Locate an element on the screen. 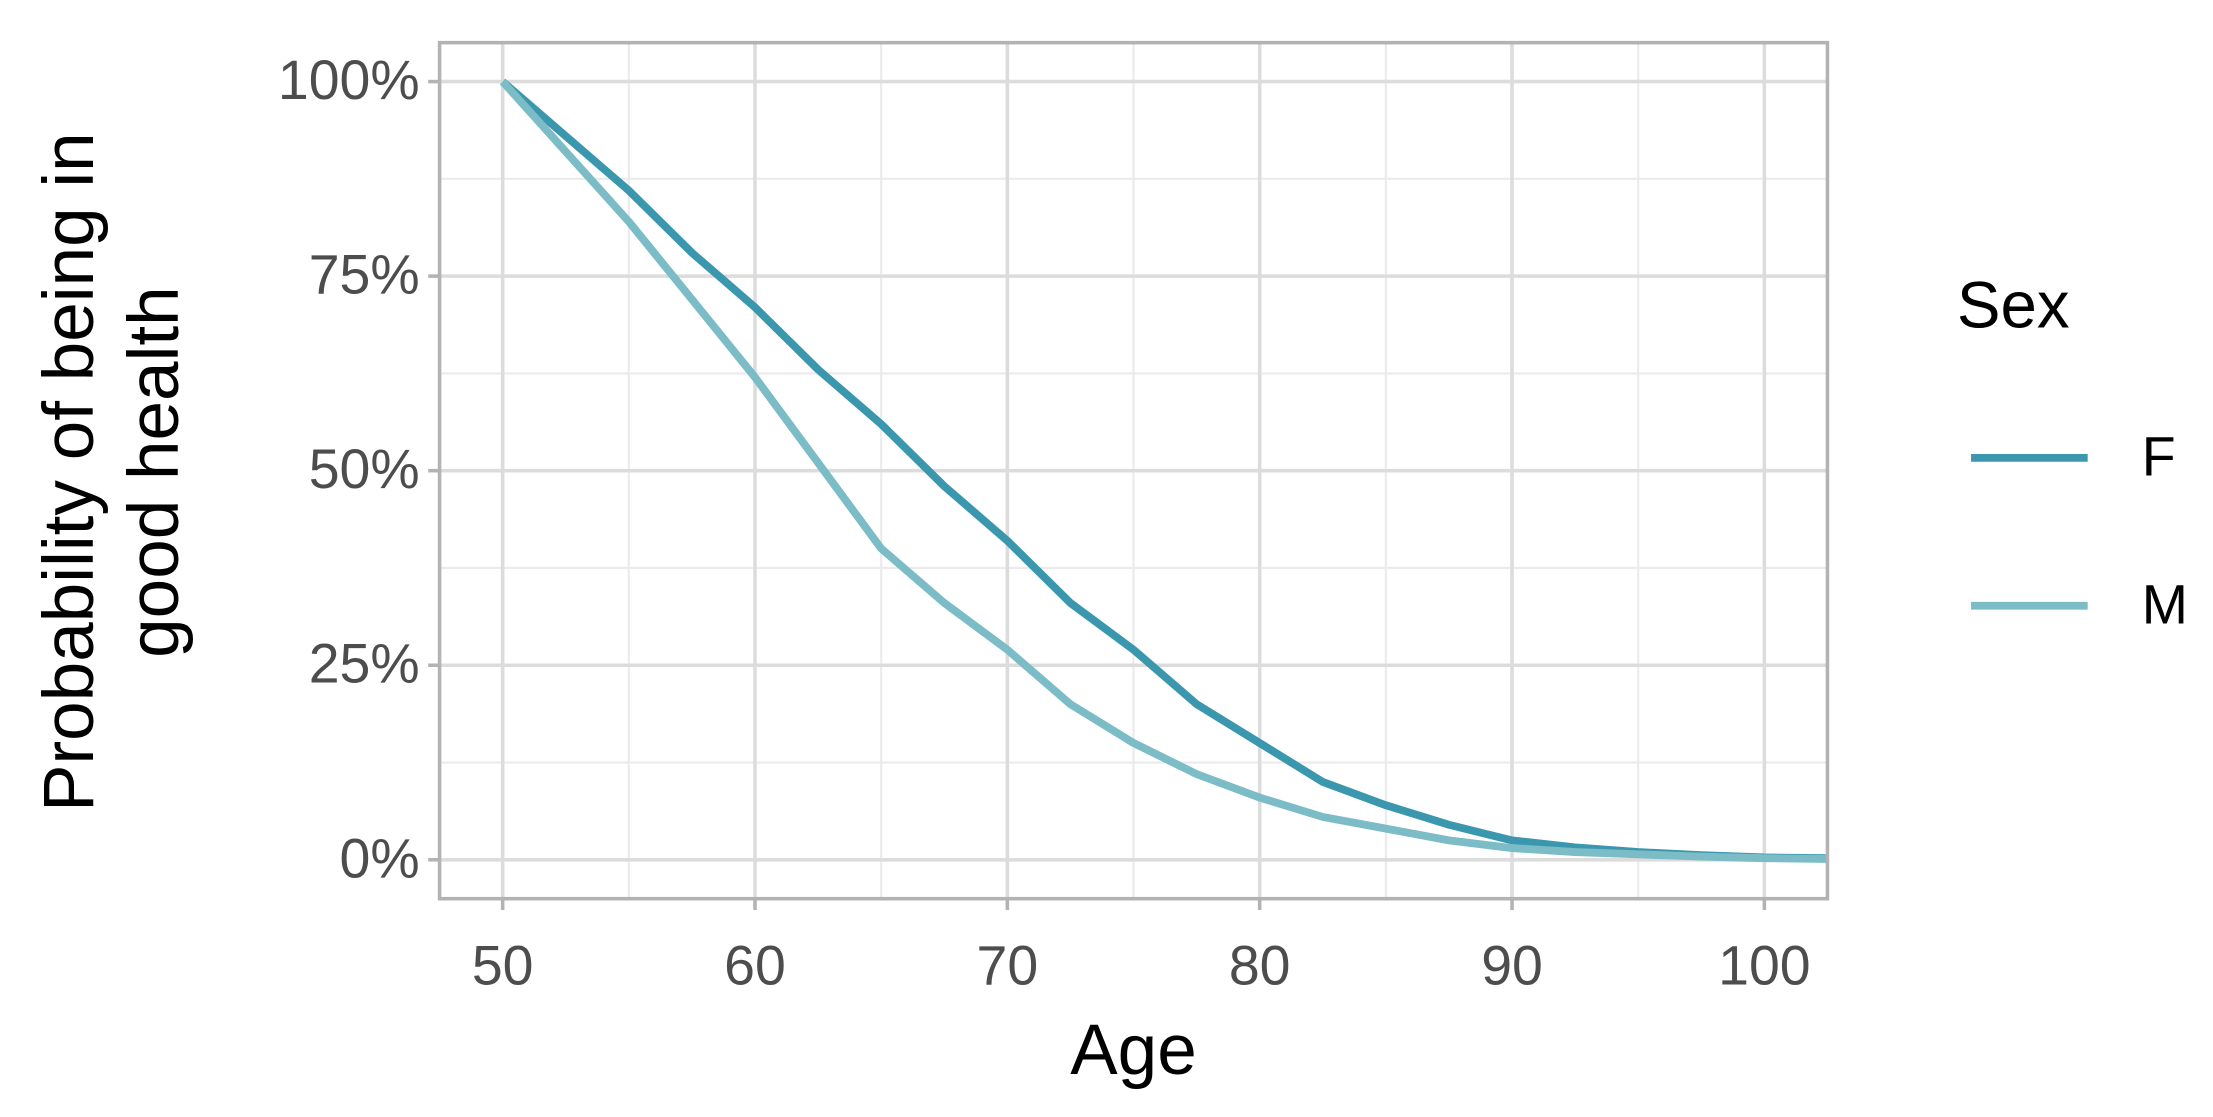 The image size is (2213, 1117). x-tick-label: 60 is located at coordinates (755, 965).